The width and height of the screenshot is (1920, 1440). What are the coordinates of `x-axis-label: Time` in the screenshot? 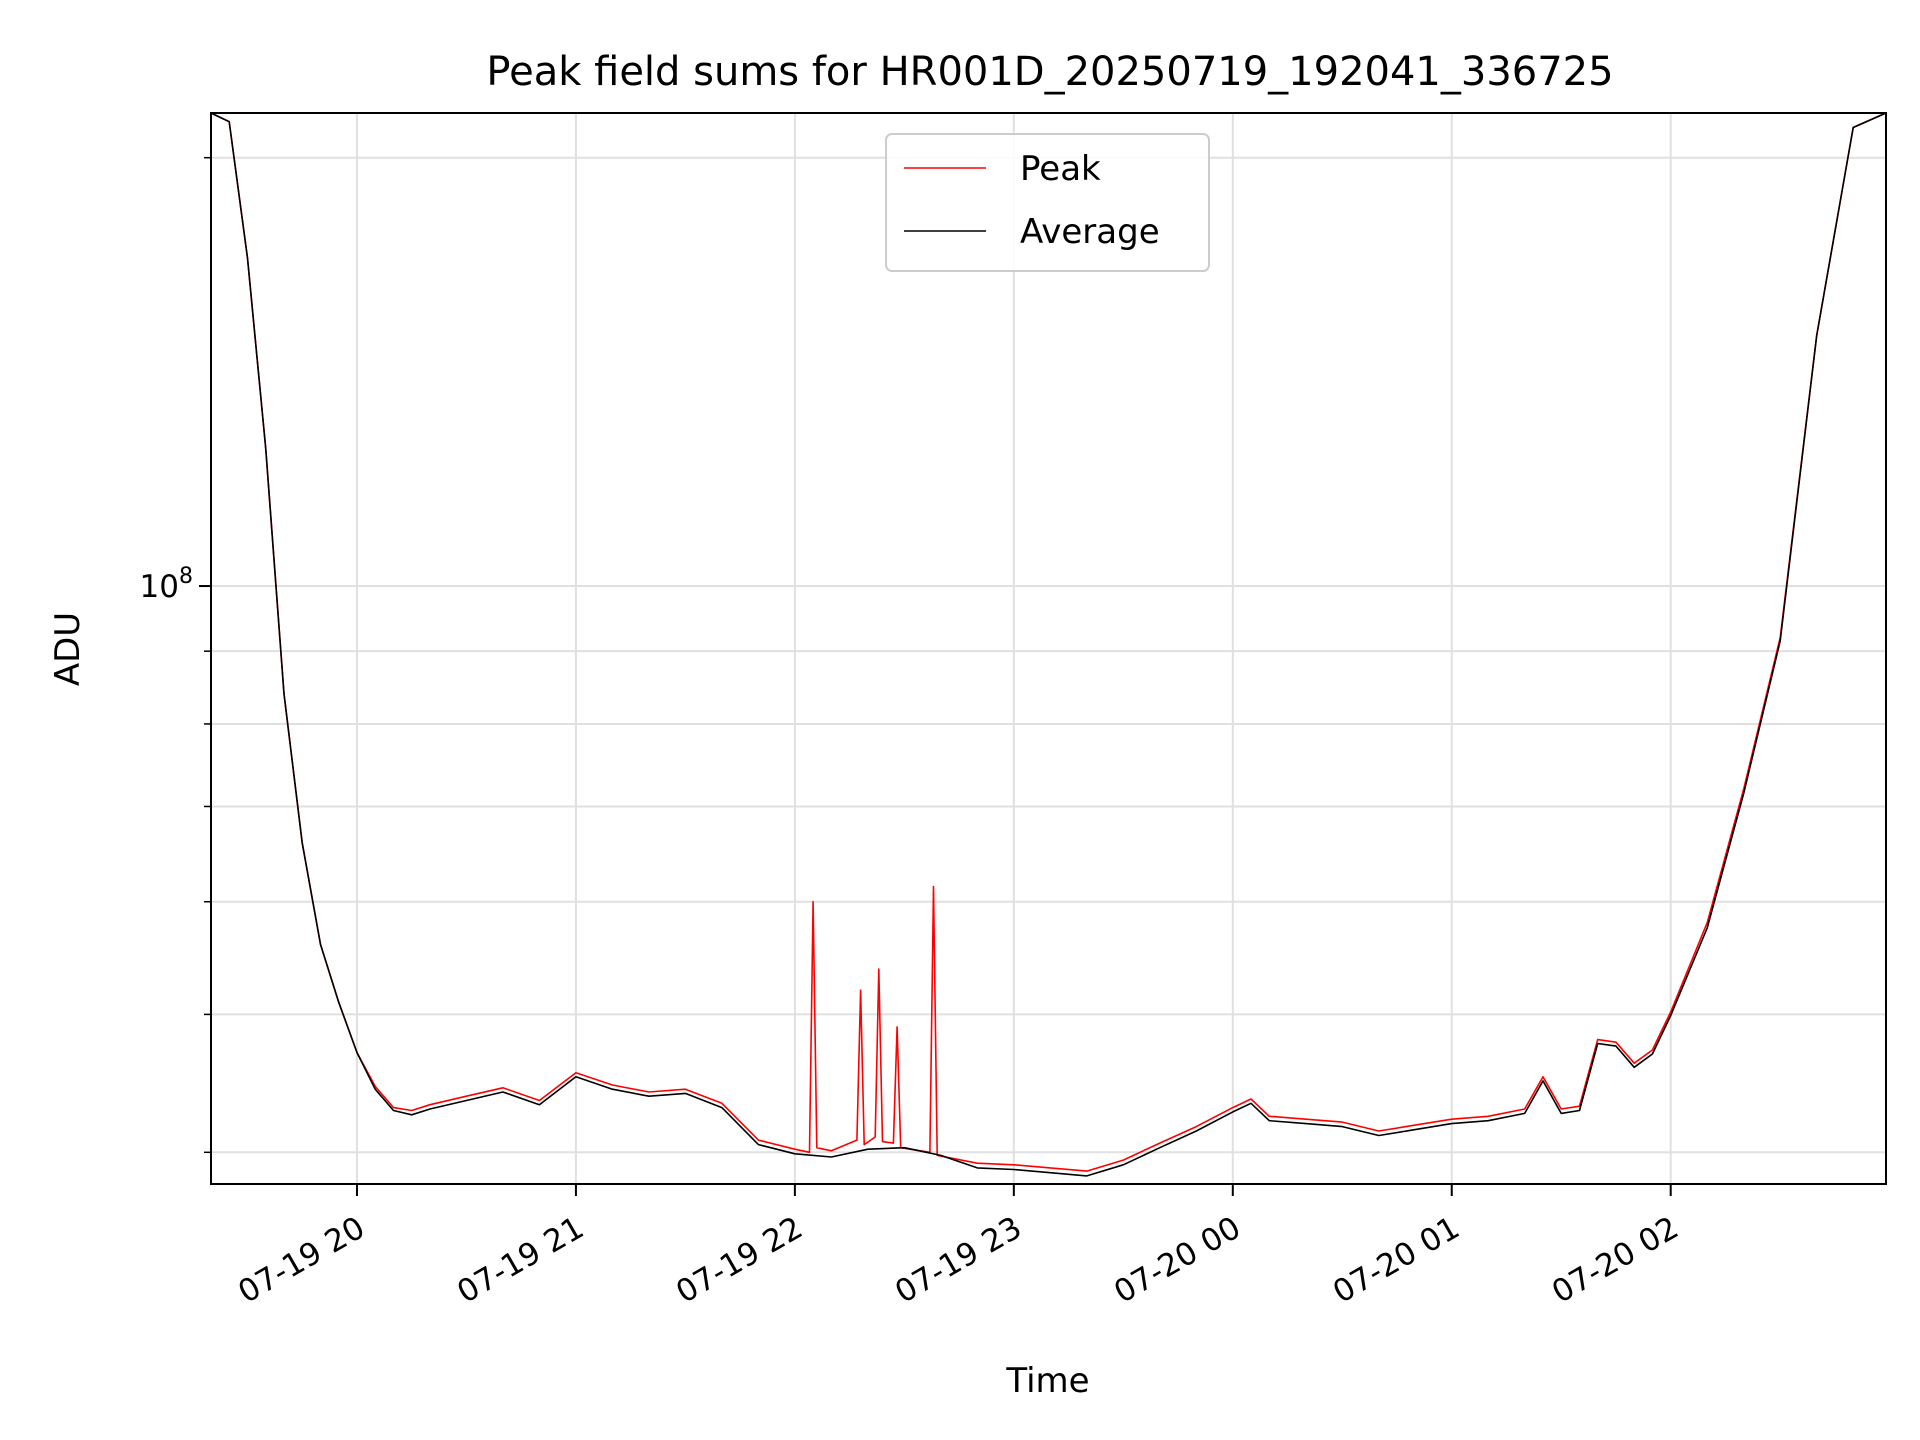 It's located at (1047, 1381).